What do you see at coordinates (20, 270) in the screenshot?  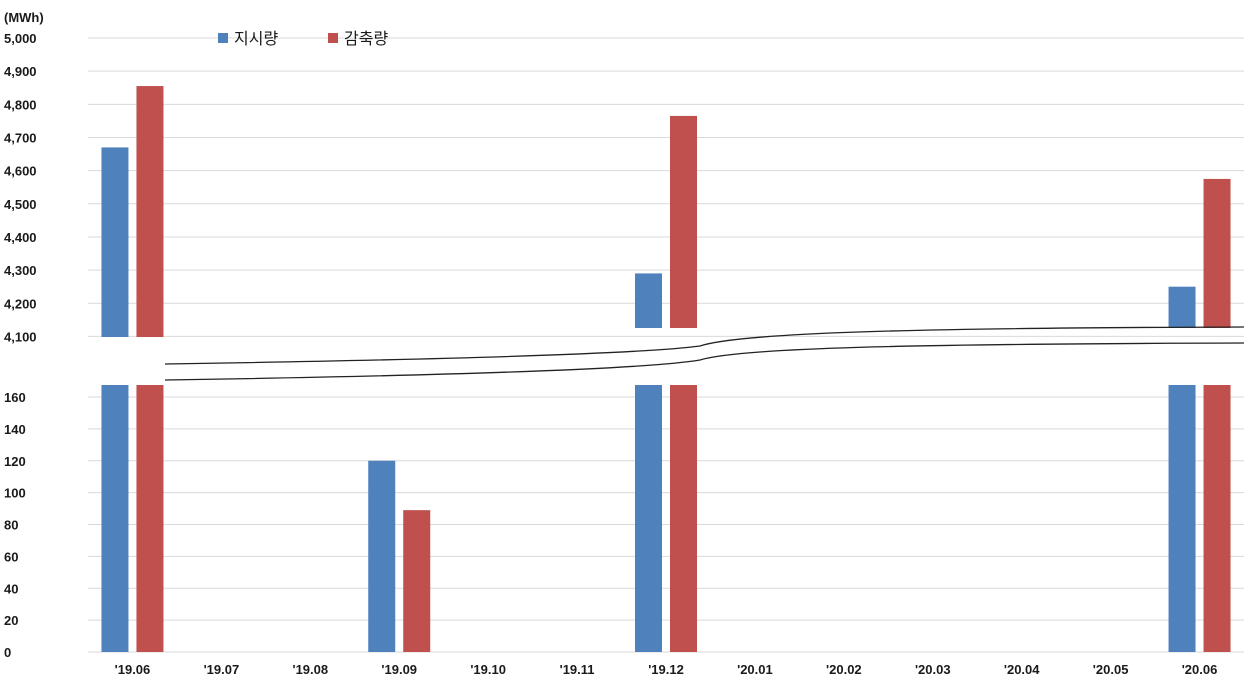 I see `y-tick-upper: 4,300` at bounding box center [20, 270].